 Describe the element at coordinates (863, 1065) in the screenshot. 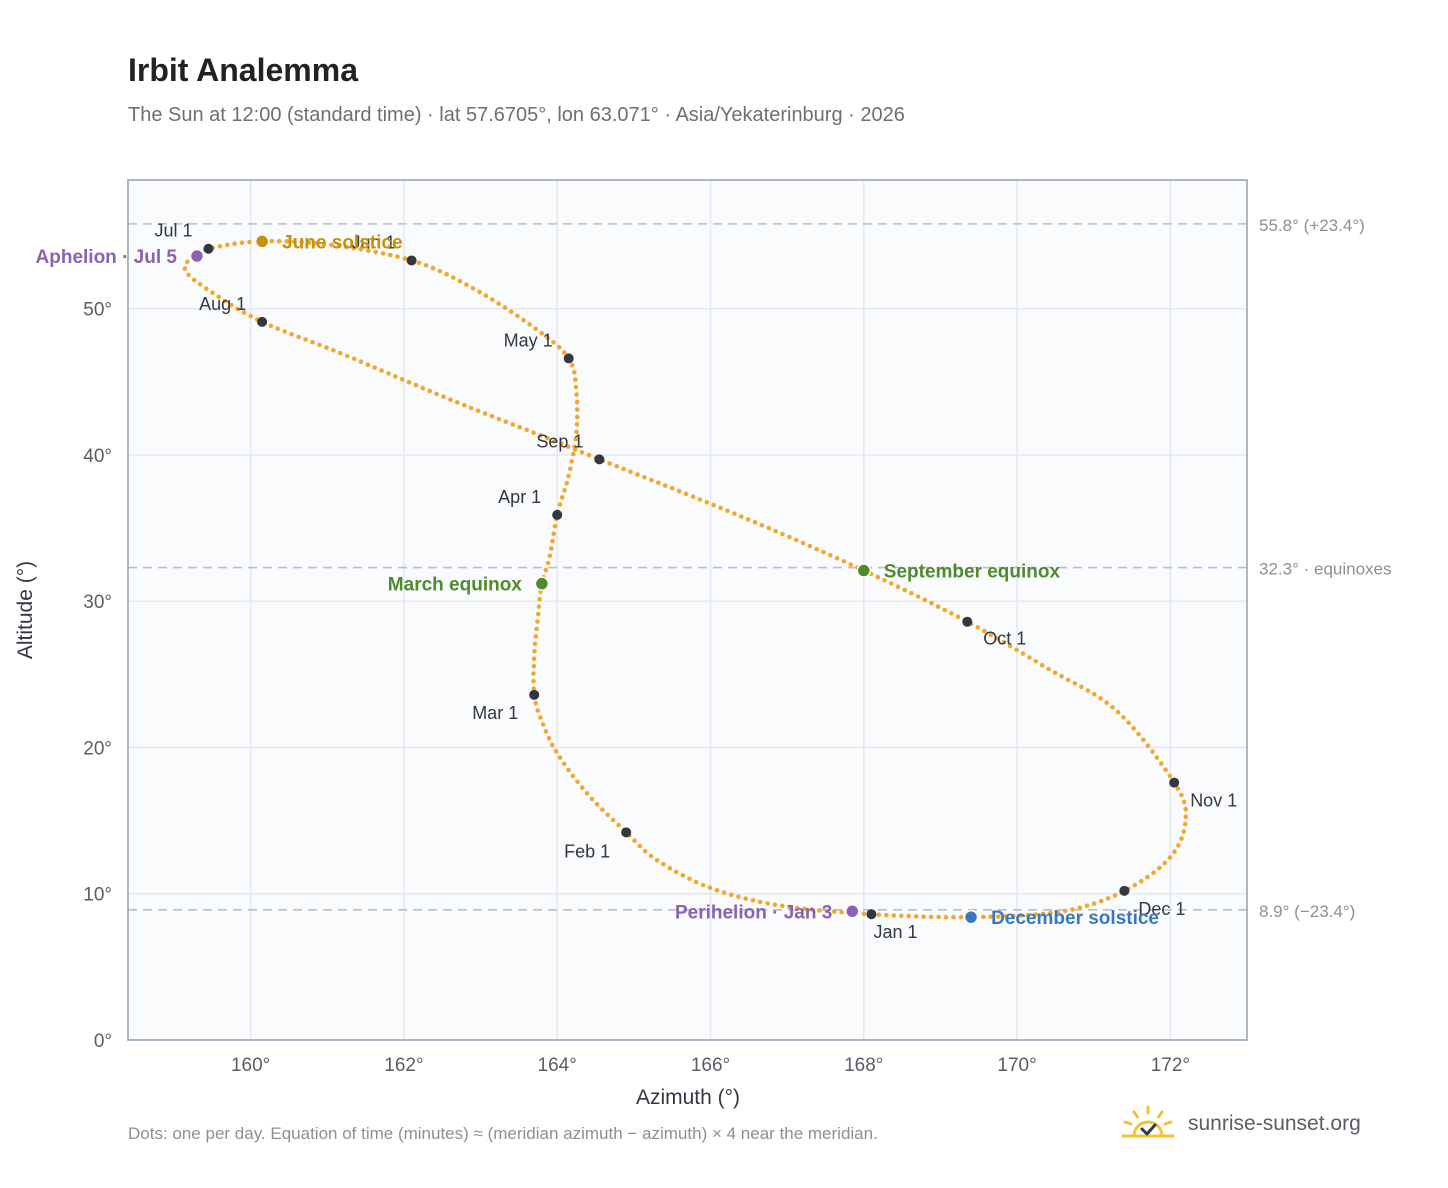

I see `x-tick-label: 168°` at that location.